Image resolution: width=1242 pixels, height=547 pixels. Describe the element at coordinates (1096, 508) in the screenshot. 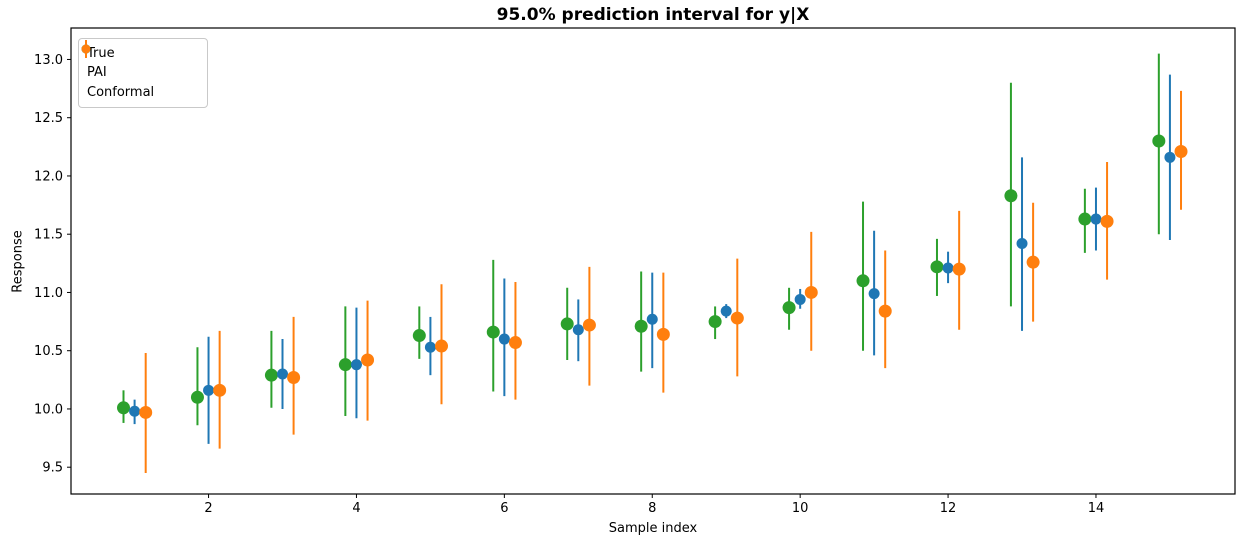

I see `x-tick-label: 14` at that location.